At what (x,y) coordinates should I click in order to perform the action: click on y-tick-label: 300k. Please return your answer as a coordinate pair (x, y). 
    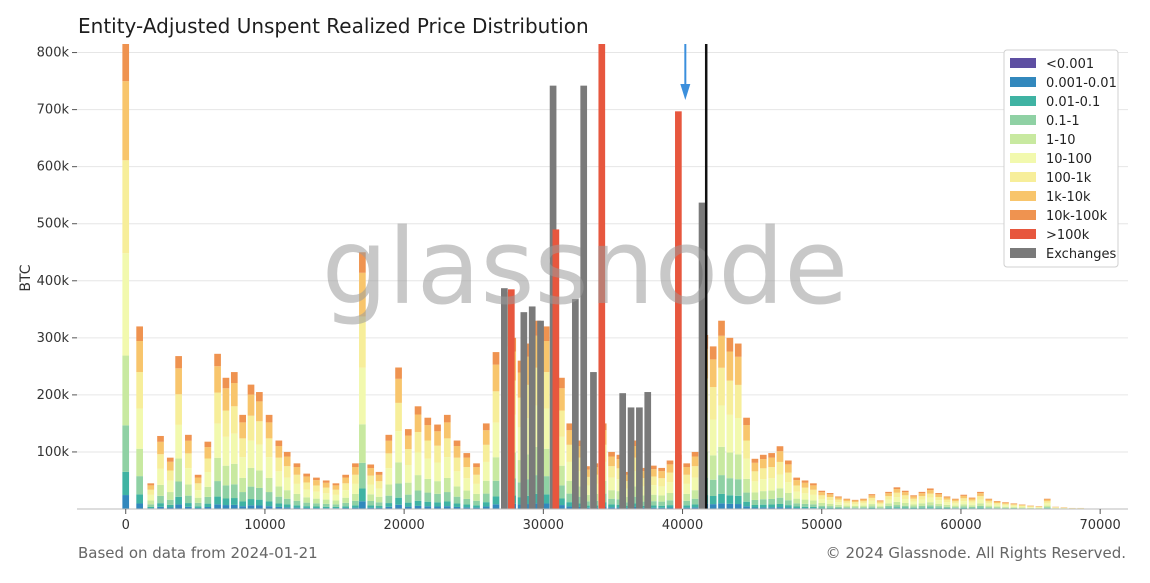
    Looking at the image, I should click on (53, 338).